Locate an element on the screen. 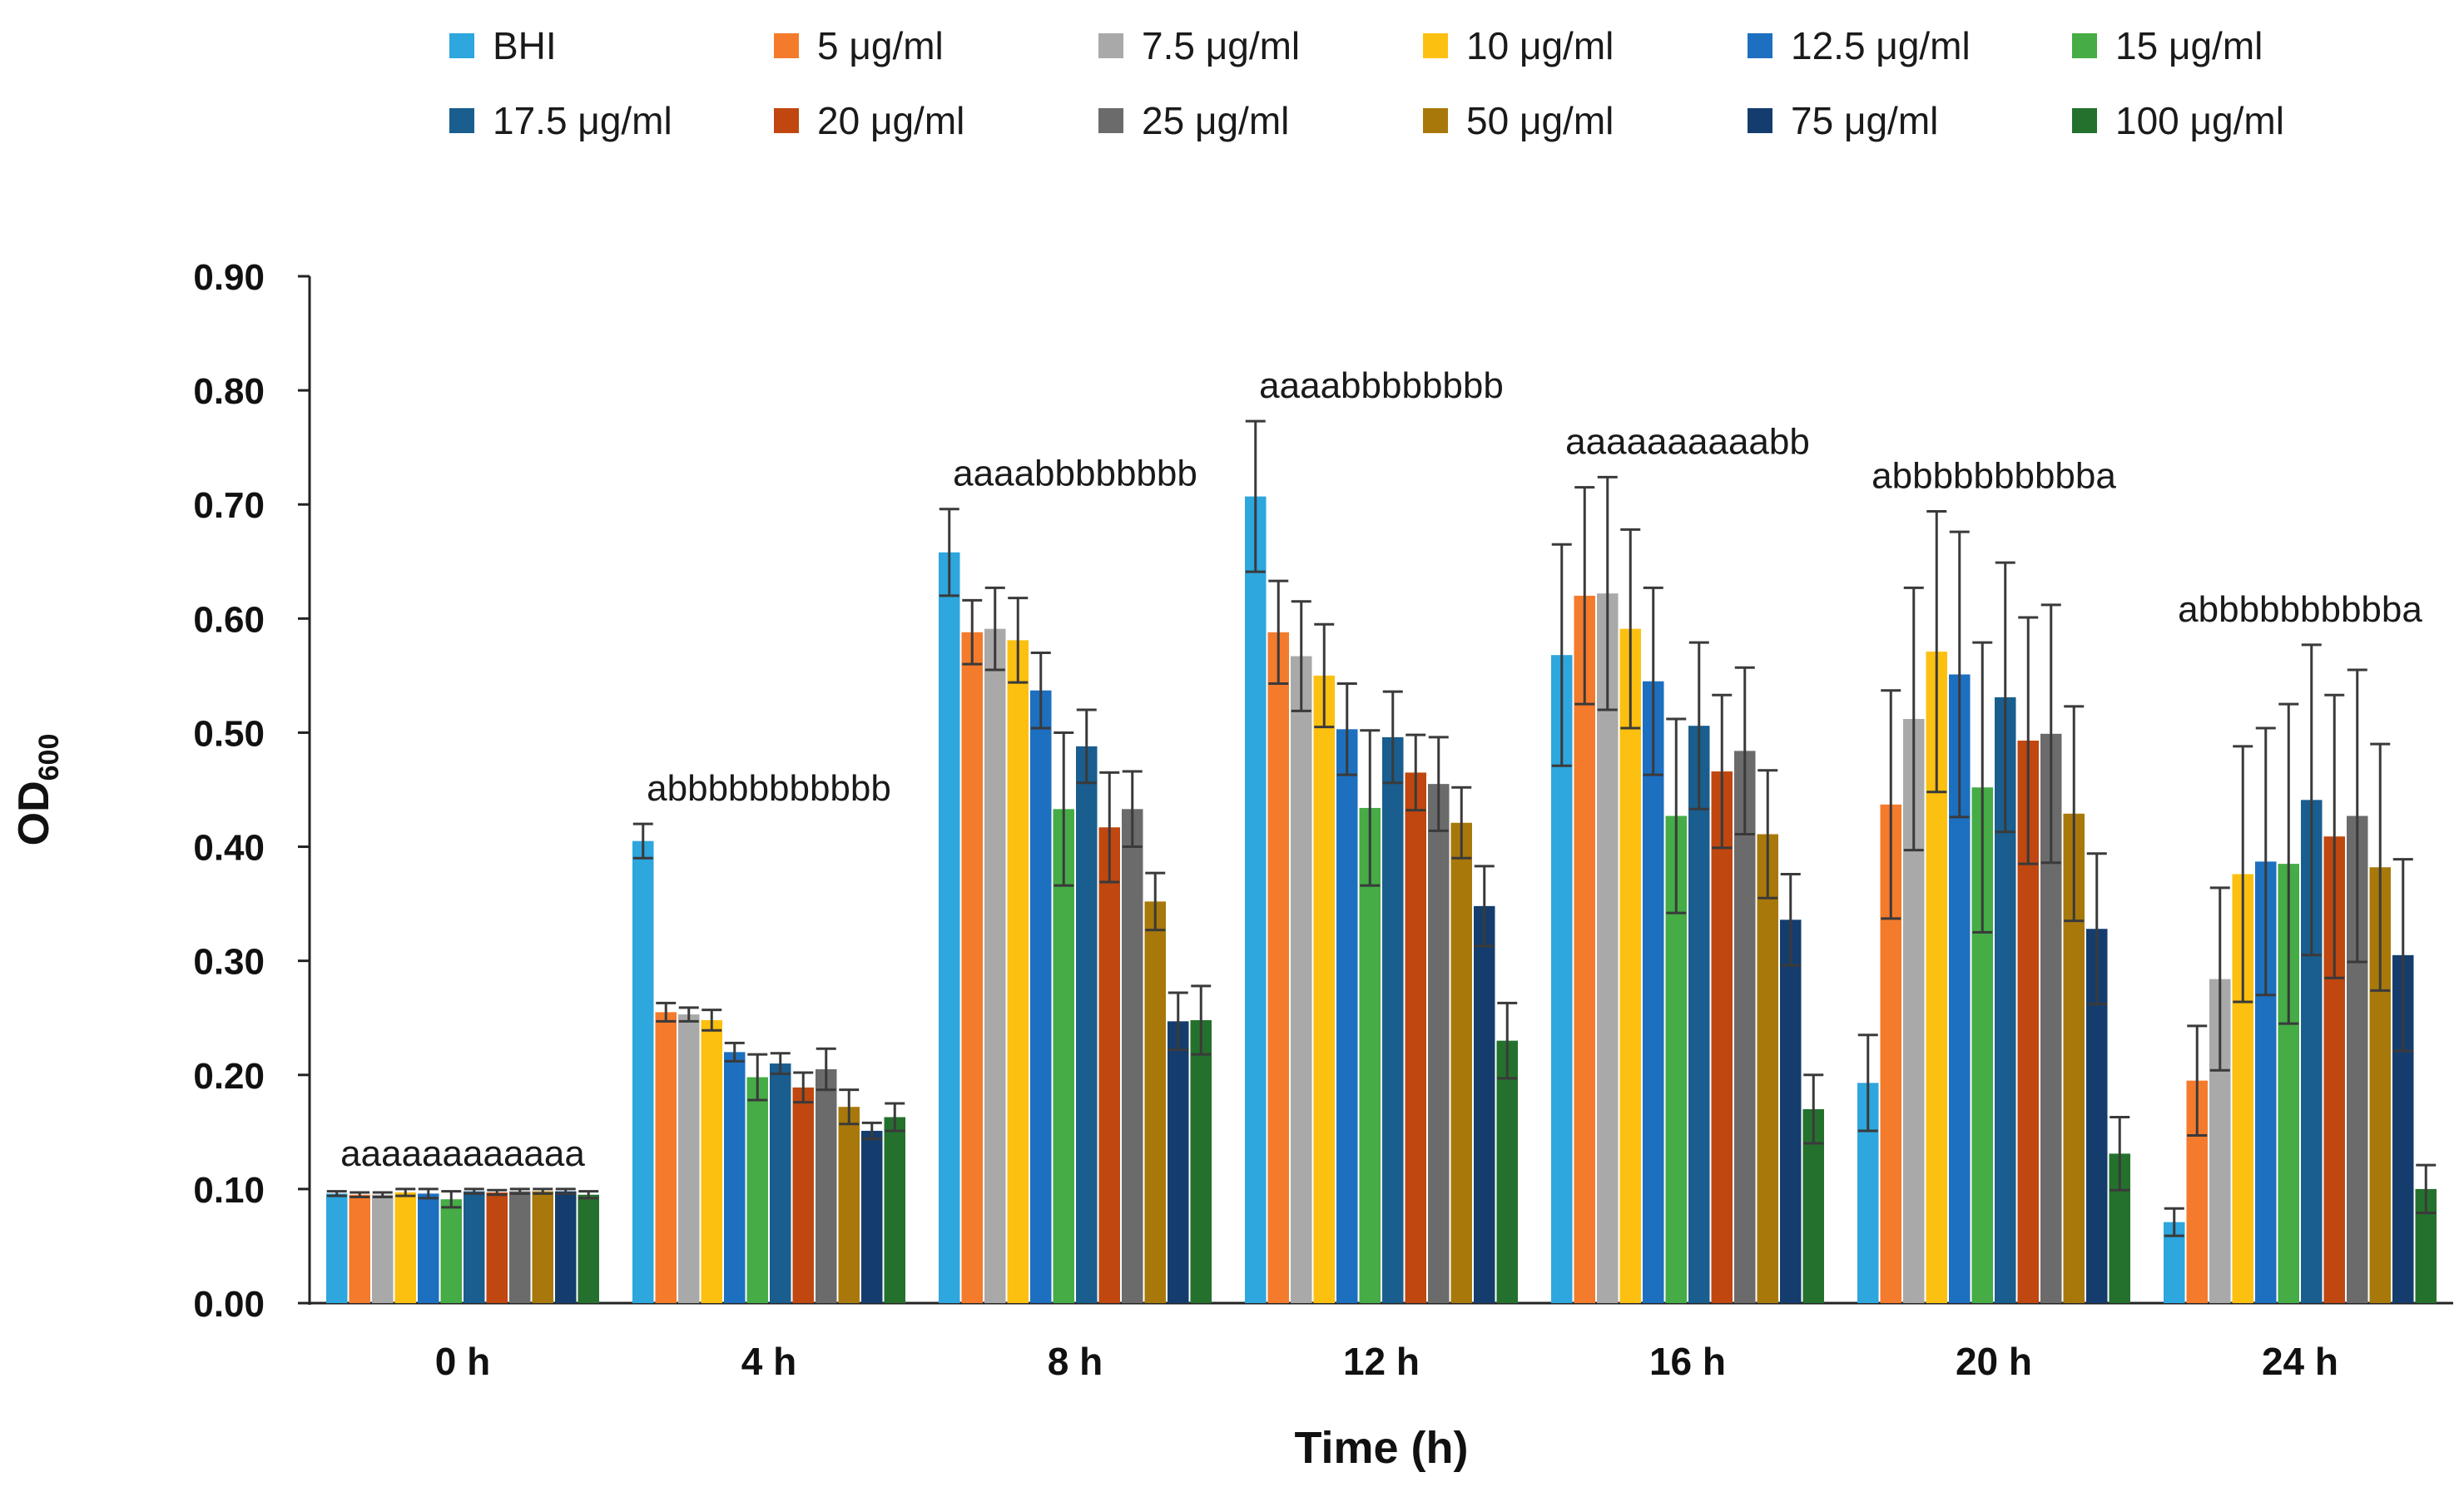 The width and height of the screenshot is (2464, 1497). legend-item: 15 μg/ml is located at coordinates (2167, 45).